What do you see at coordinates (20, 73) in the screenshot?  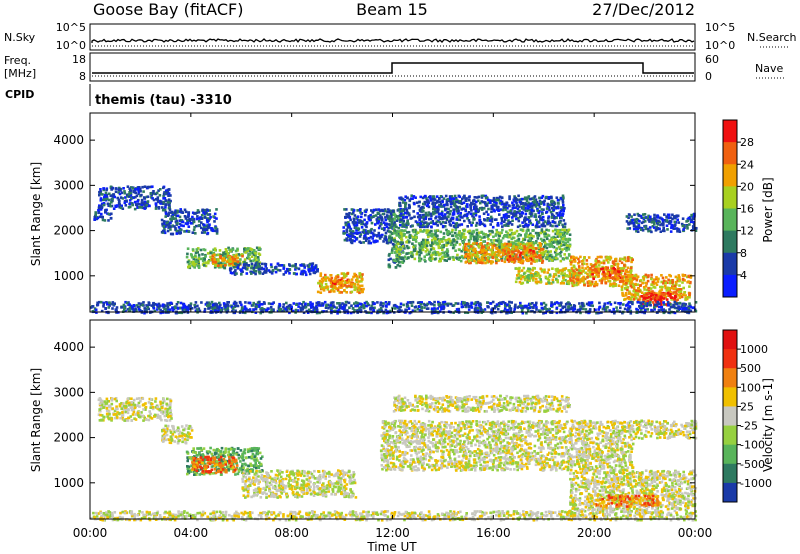 I see `freq-unit-label: [MHz]` at bounding box center [20, 73].